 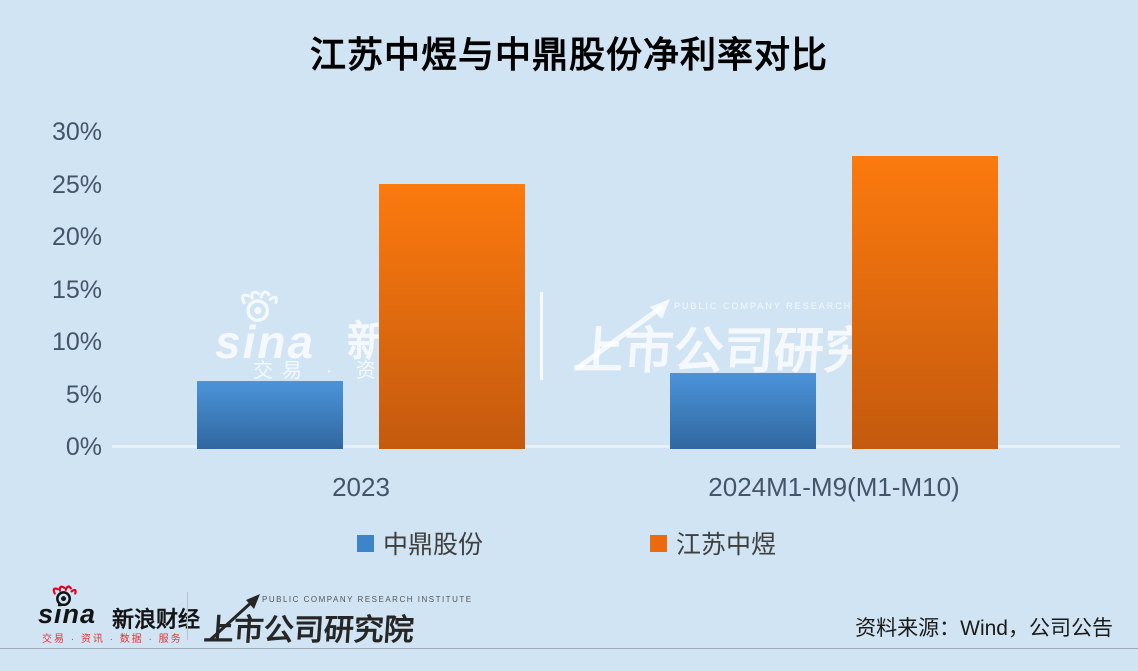 I want to click on sina-services-tagline: 交易 · 资讯 · 数据 · 服务, so click(x=112, y=639).